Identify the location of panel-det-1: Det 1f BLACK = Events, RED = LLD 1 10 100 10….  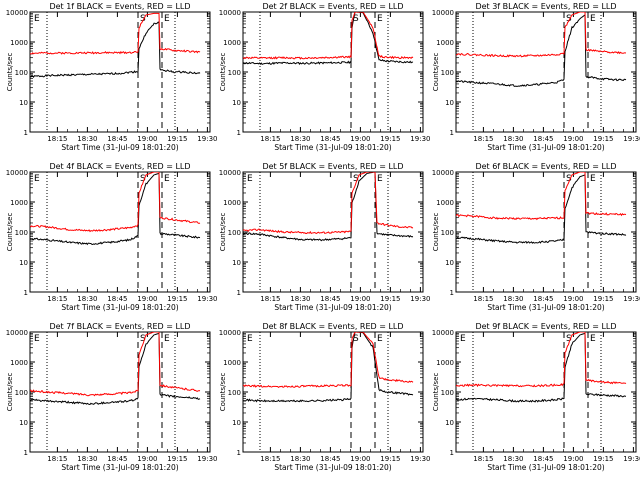
(112, 77).